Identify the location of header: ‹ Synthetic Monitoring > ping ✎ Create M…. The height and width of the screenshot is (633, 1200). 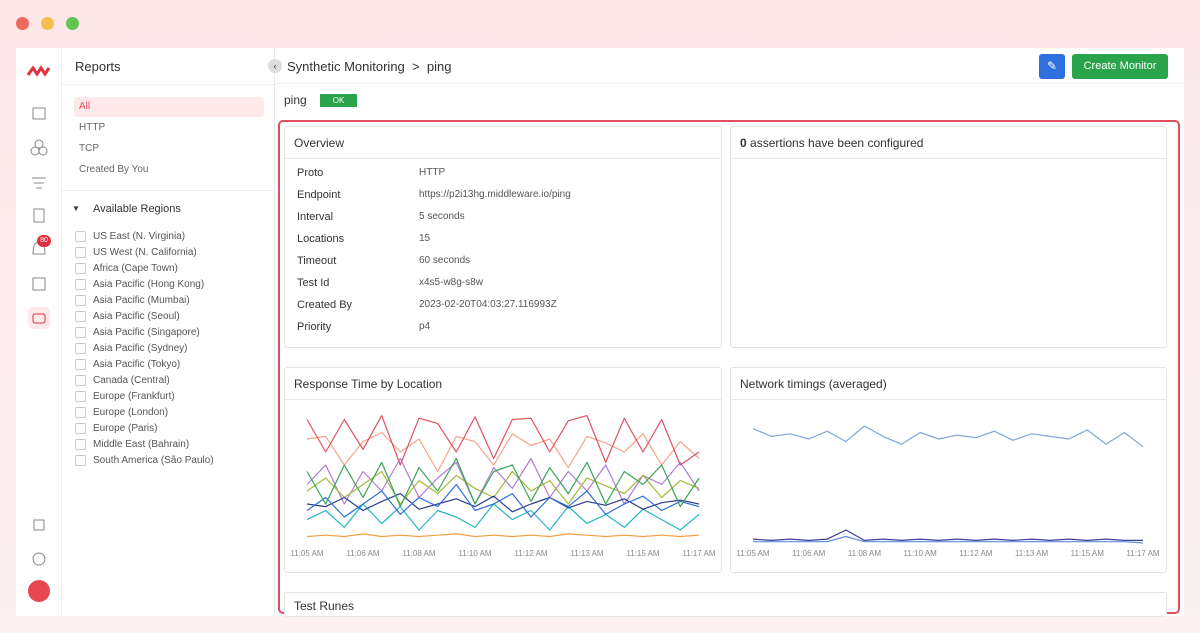
(726, 66).